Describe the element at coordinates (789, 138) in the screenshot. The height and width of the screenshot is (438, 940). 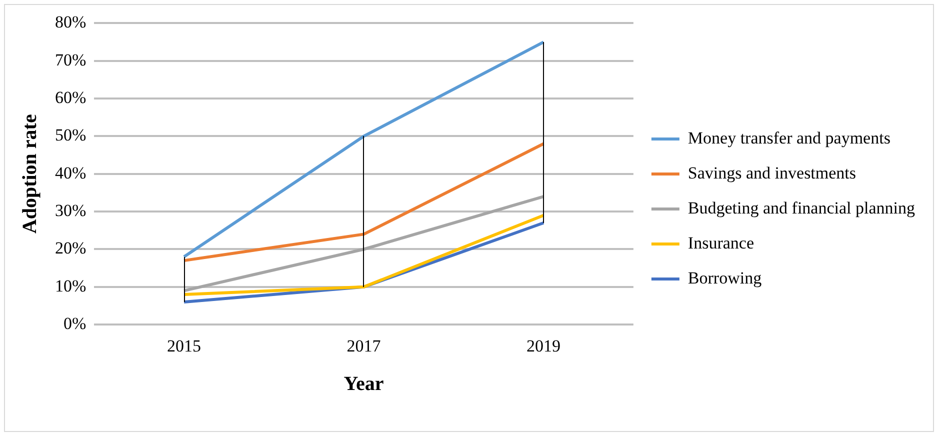
I see `legend-label: Money transfer and payments` at that location.